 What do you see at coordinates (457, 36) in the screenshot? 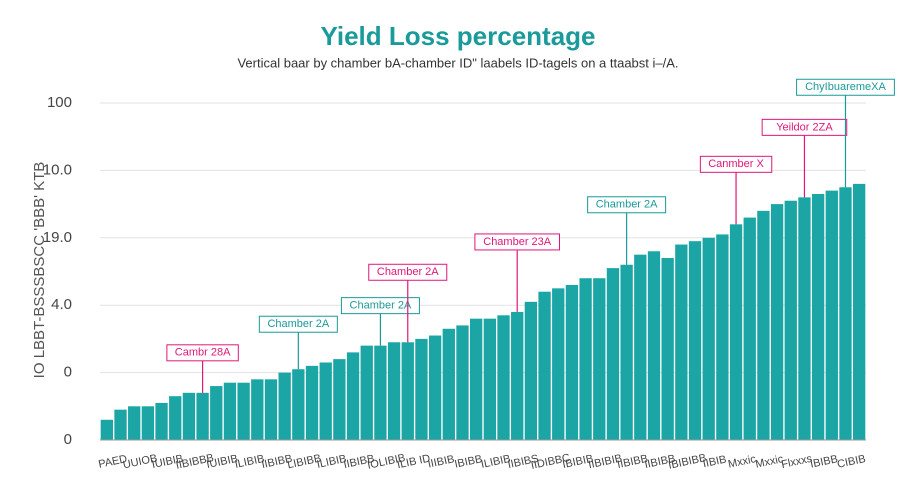
I see `chart-title: Yield Loss percentage` at bounding box center [457, 36].